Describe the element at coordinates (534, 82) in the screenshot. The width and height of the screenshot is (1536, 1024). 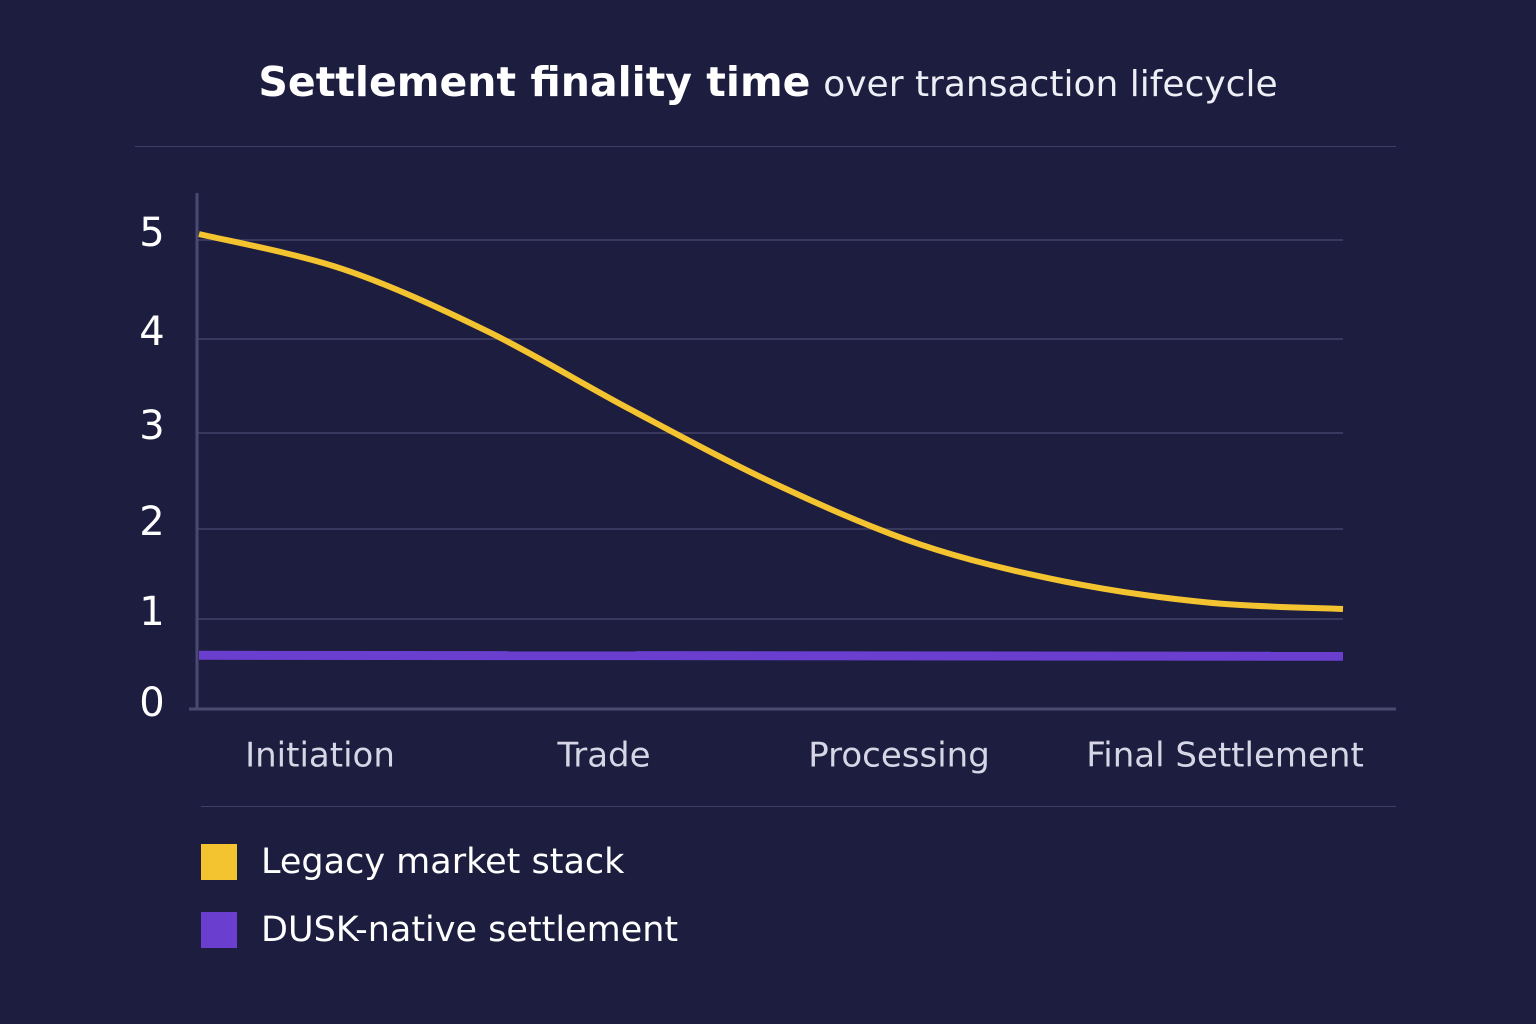
I see `chart-title-main: Settlement finality time` at that location.